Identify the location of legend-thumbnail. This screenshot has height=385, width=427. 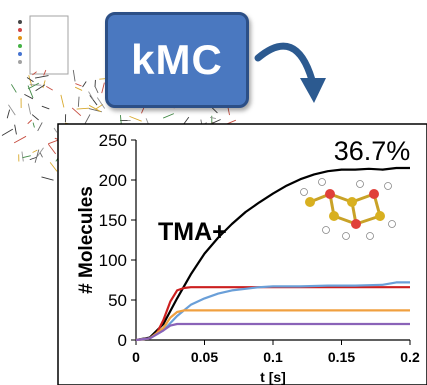
(49, 45).